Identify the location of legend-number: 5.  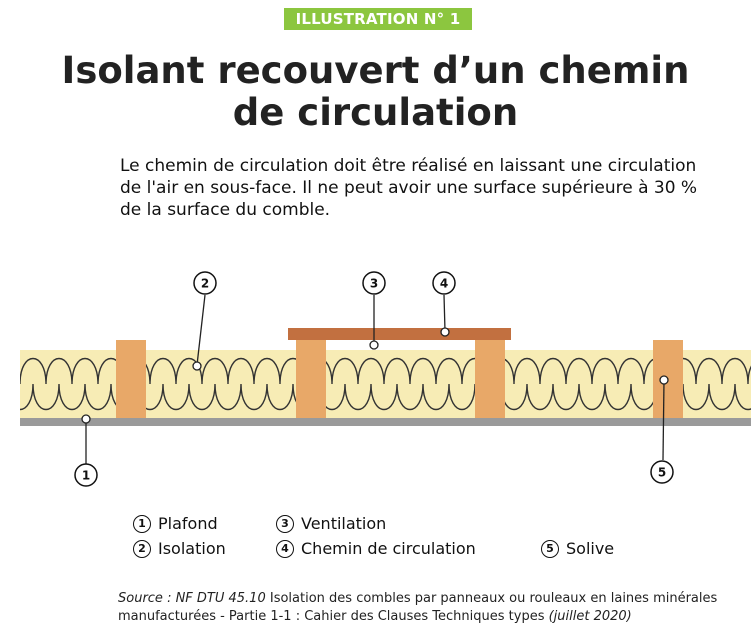
(550, 548).